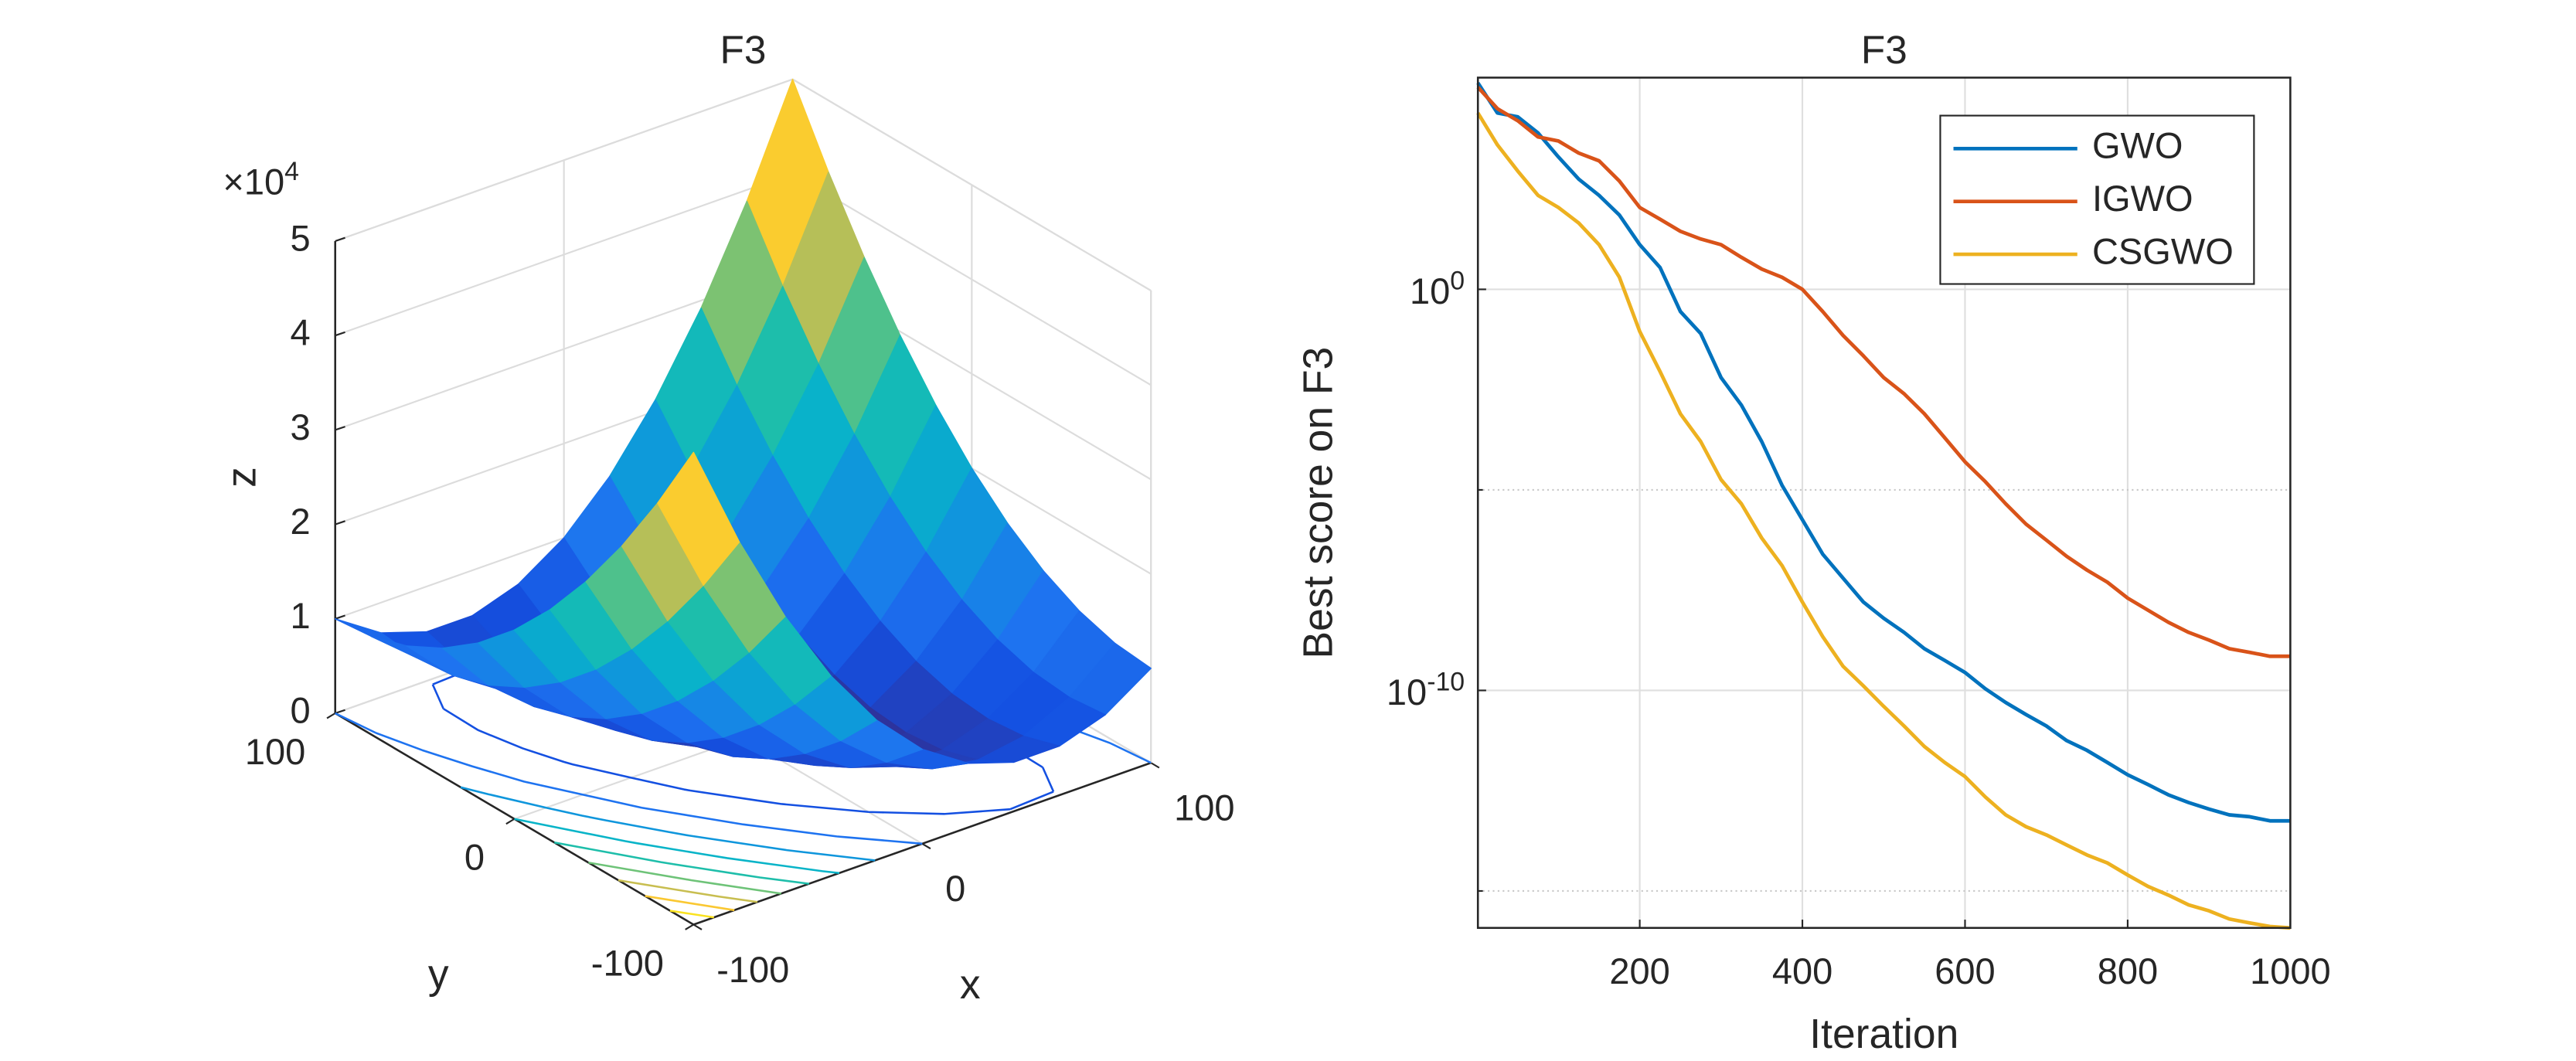 The image size is (2576, 1061). I want to click on x-tick-label: 100, so click(1204, 807).